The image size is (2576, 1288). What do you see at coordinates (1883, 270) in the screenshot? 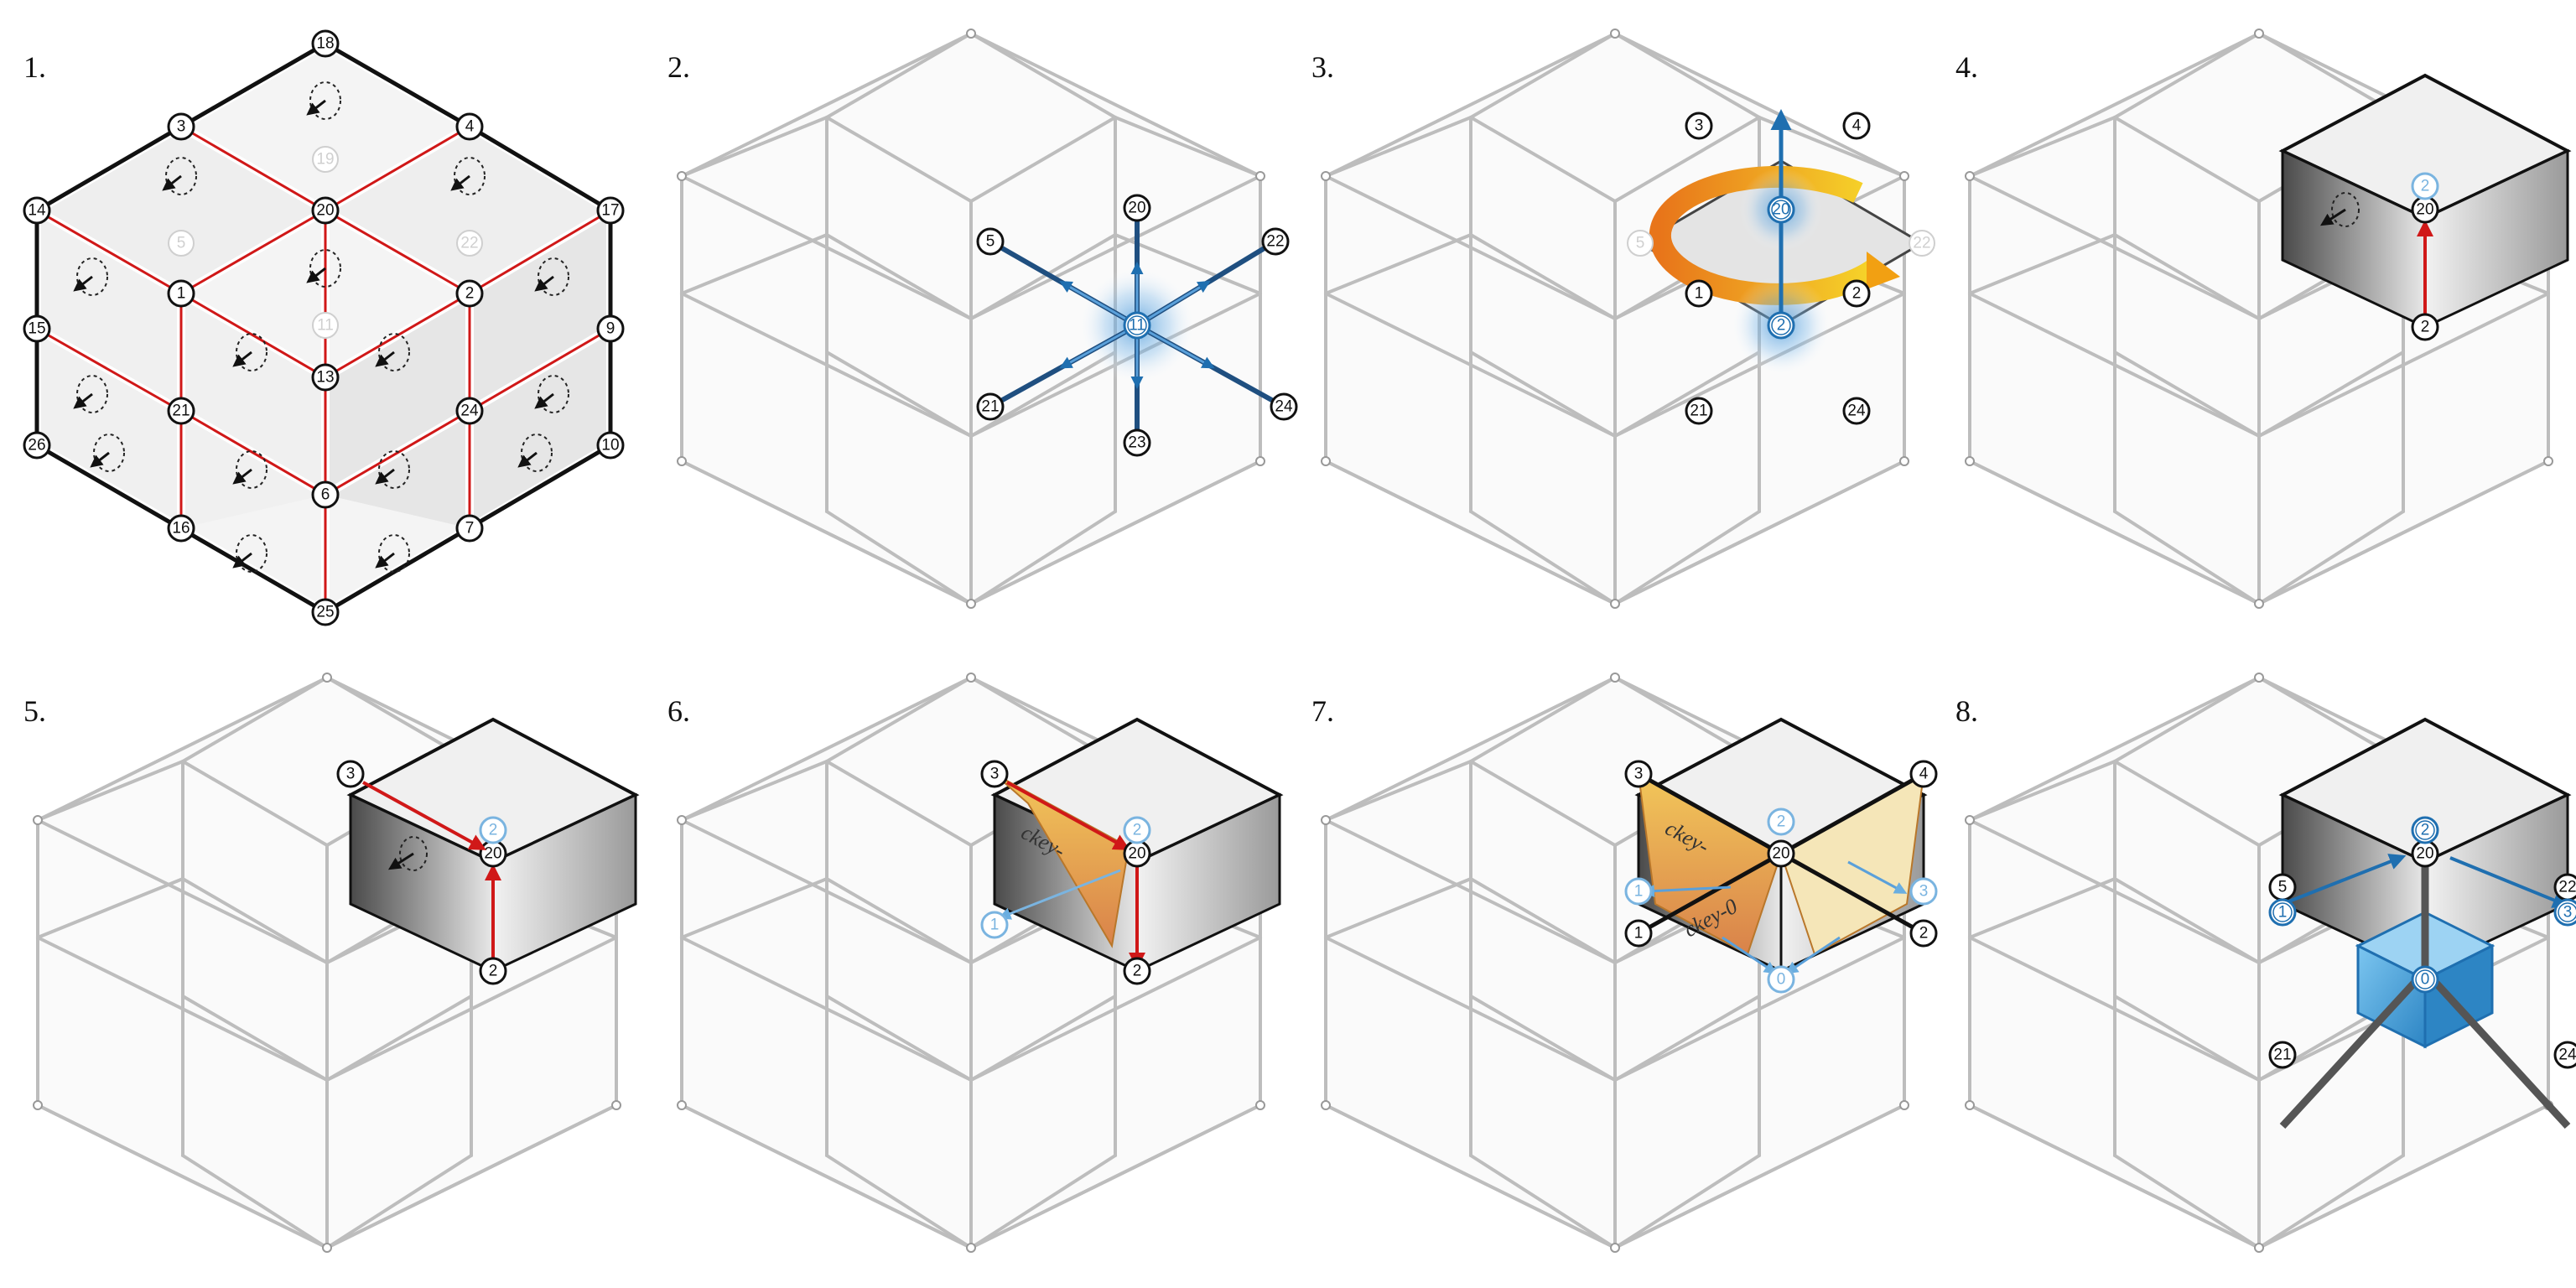
I see `rotation-arrow-head` at bounding box center [1883, 270].